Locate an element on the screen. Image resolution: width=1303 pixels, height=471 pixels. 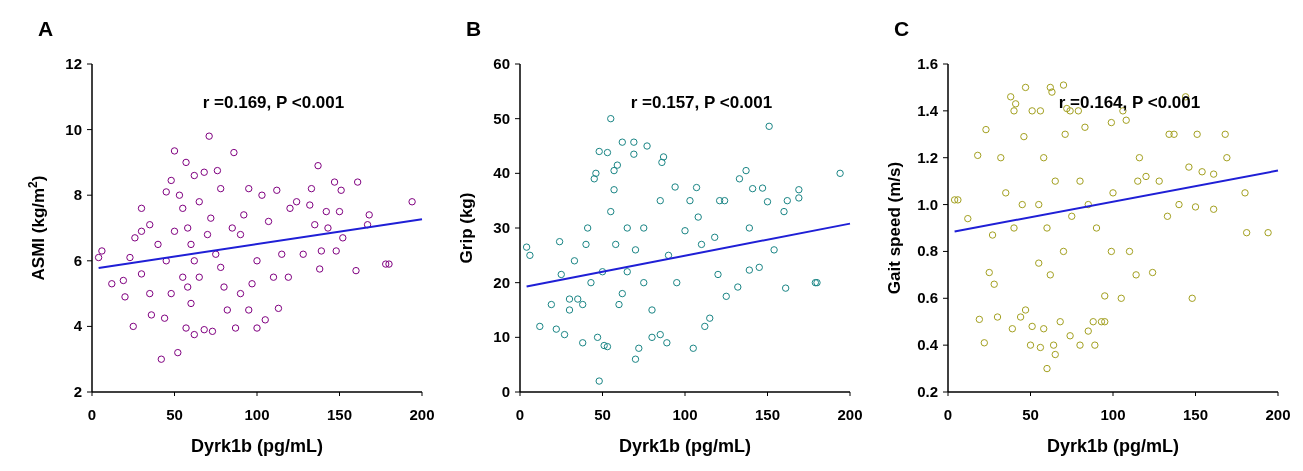
y-tick-label: 1.0 is located at coordinates (927, 204).